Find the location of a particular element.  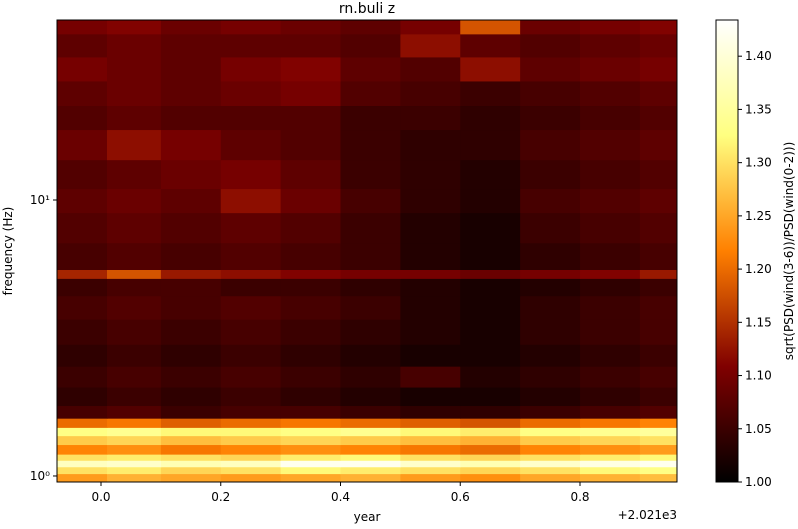

colorbar is located at coordinates (727, 251).